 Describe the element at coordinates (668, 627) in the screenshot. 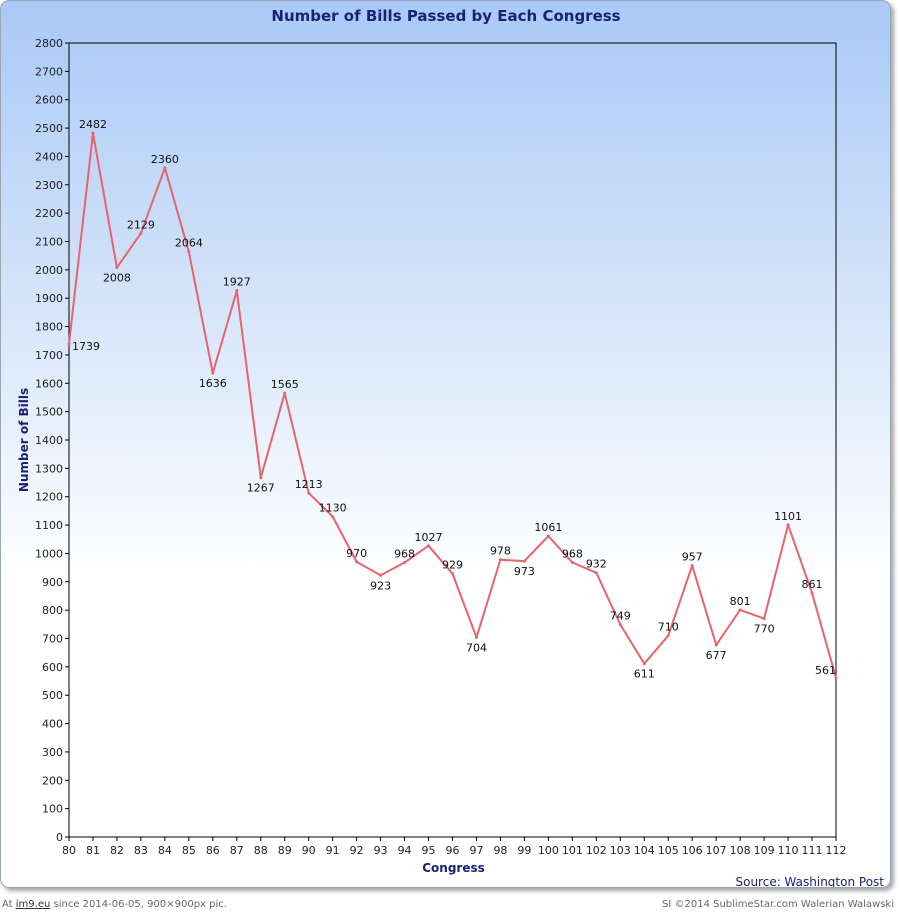

I see `data-label: 710` at that location.